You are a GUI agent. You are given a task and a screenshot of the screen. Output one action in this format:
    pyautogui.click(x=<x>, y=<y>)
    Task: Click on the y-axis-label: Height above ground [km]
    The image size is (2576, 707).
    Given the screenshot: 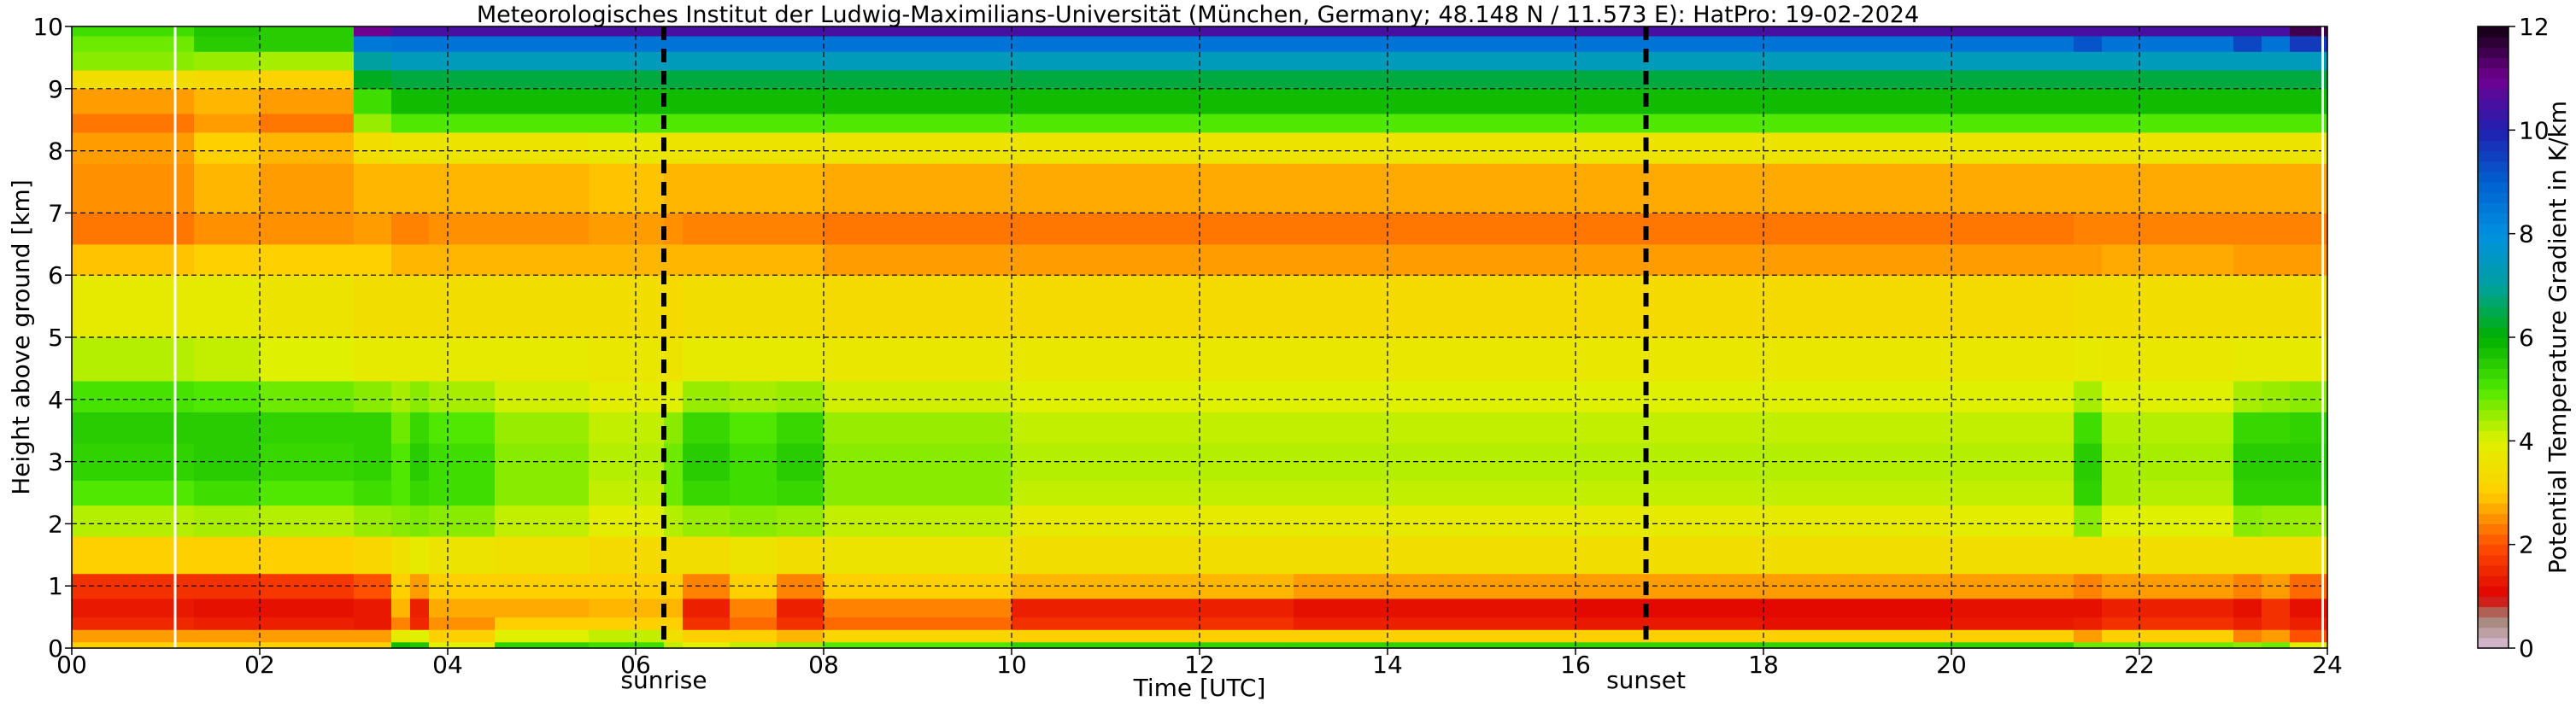 What is the action you would take?
    pyautogui.click(x=21, y=337)
    